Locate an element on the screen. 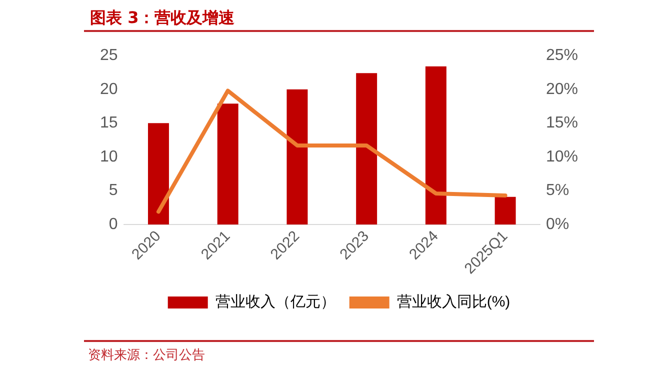  y-tick-label: 20 is located at coordinates (109, 89).